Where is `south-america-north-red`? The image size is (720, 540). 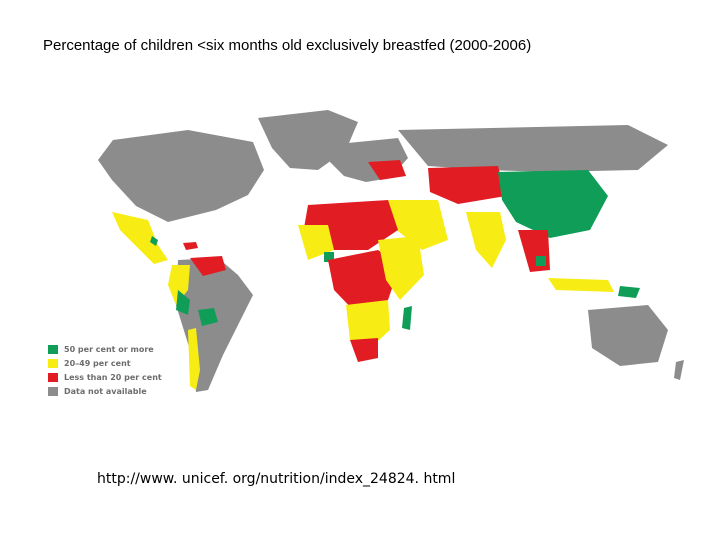 south-america-north-red is located at coordinates (208, 266).